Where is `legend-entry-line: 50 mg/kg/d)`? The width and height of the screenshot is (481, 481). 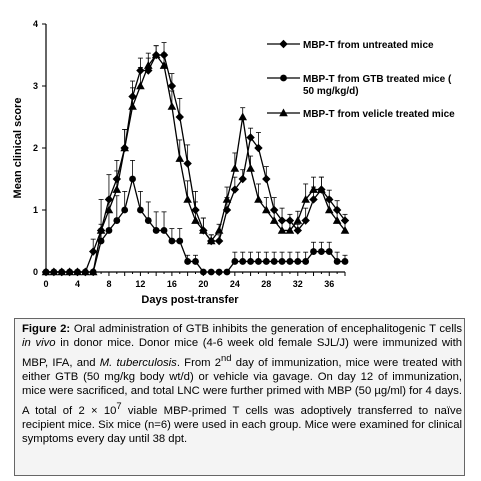 legend-entry-line: 50 mg/kg/d) is located at coordinates (331, 91).